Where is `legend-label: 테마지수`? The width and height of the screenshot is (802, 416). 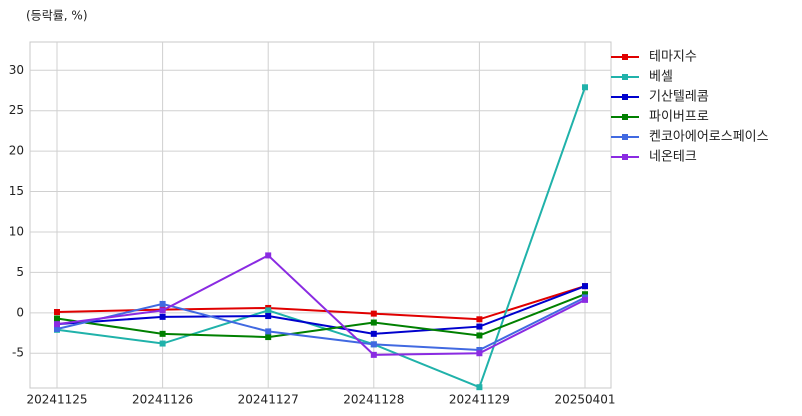 legend-label: 테마지수 is located at coordinates (673, 57).